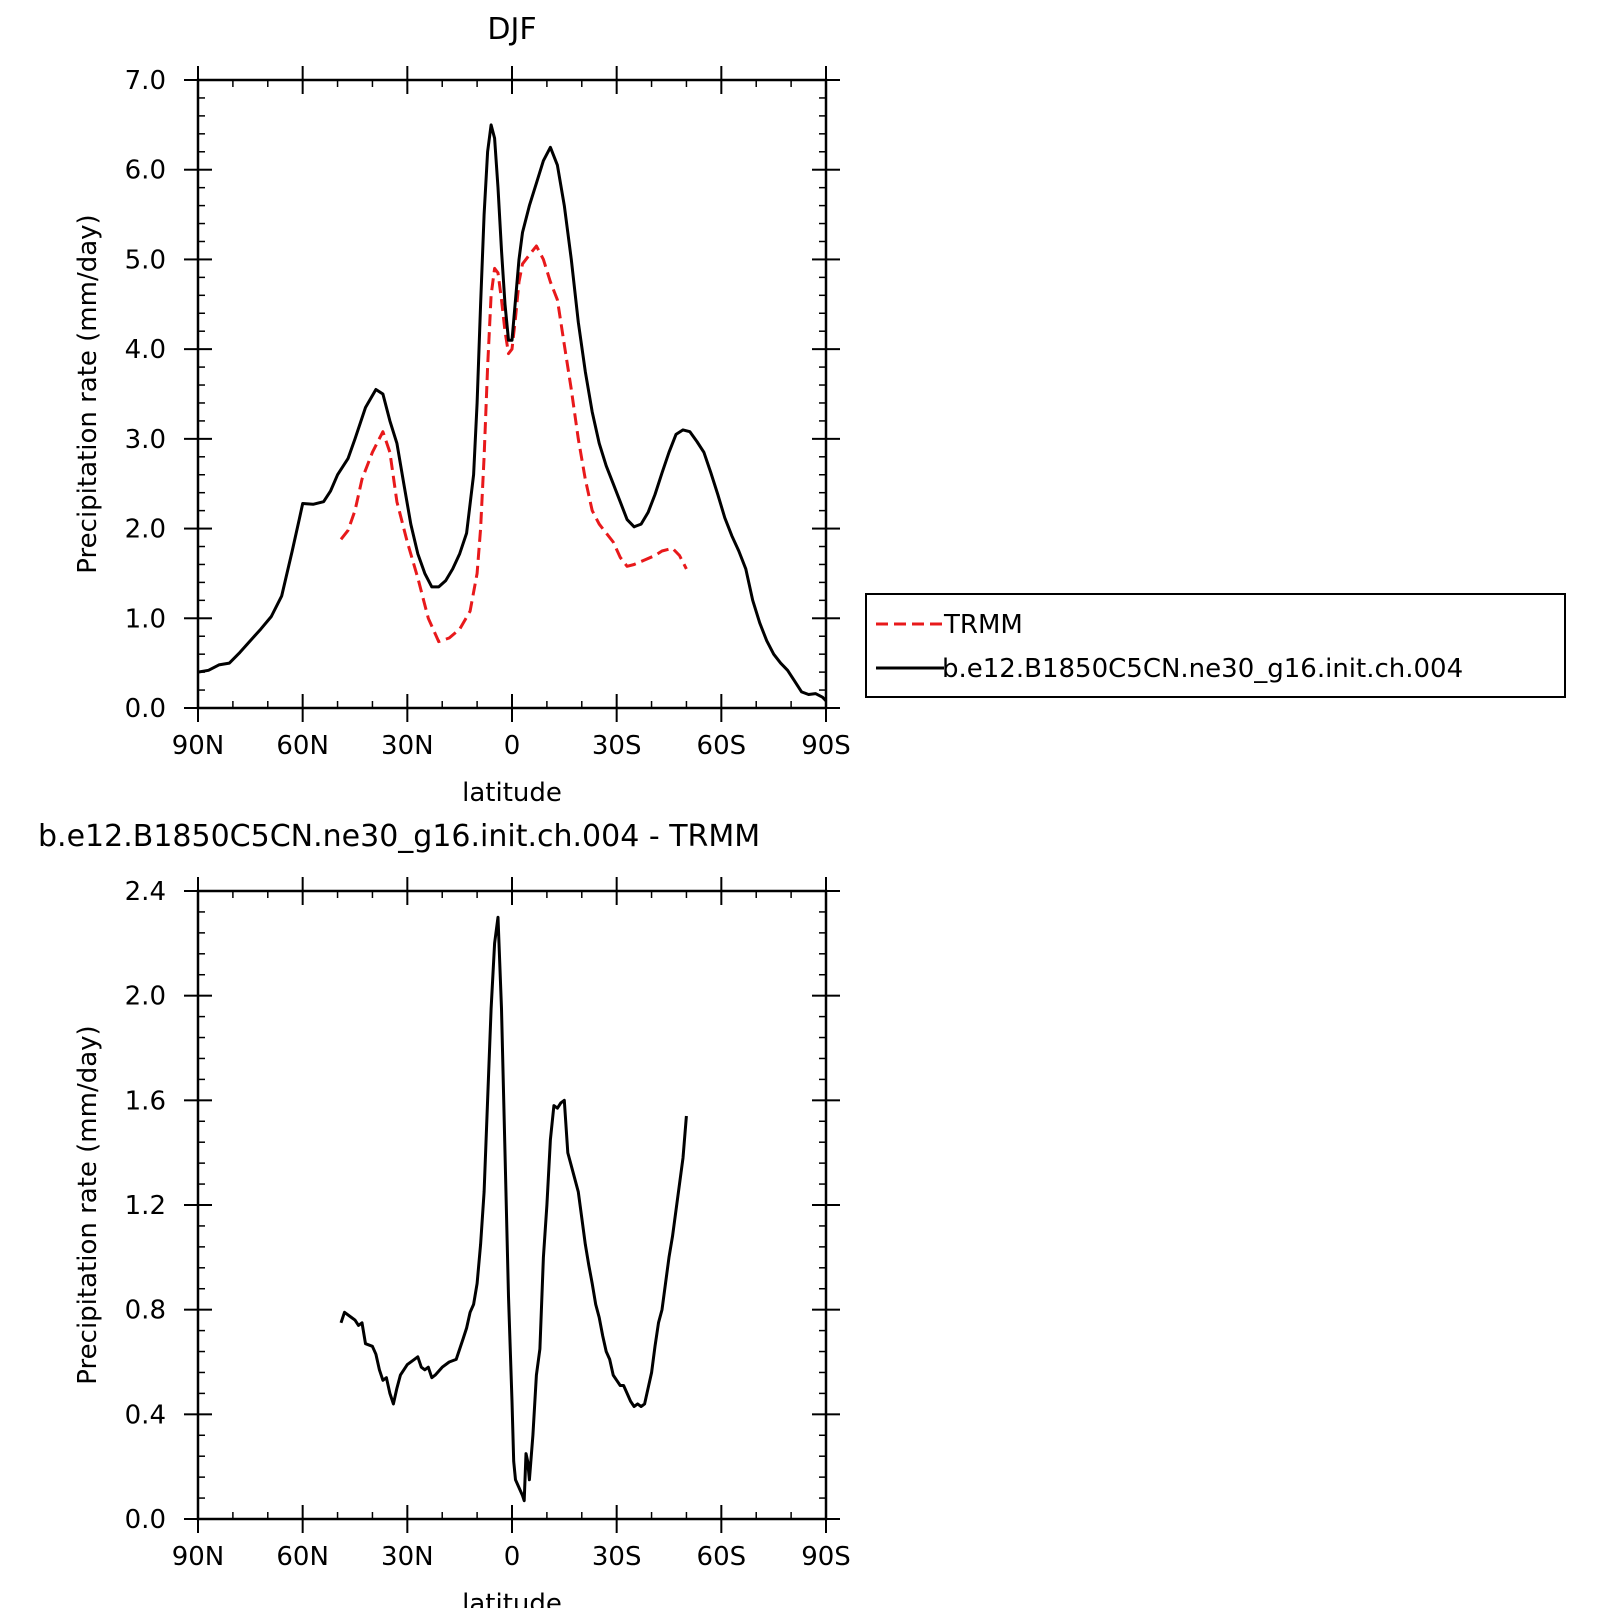  I want to click on bottom-x-tick-label: 30S, so click(617, 1557).